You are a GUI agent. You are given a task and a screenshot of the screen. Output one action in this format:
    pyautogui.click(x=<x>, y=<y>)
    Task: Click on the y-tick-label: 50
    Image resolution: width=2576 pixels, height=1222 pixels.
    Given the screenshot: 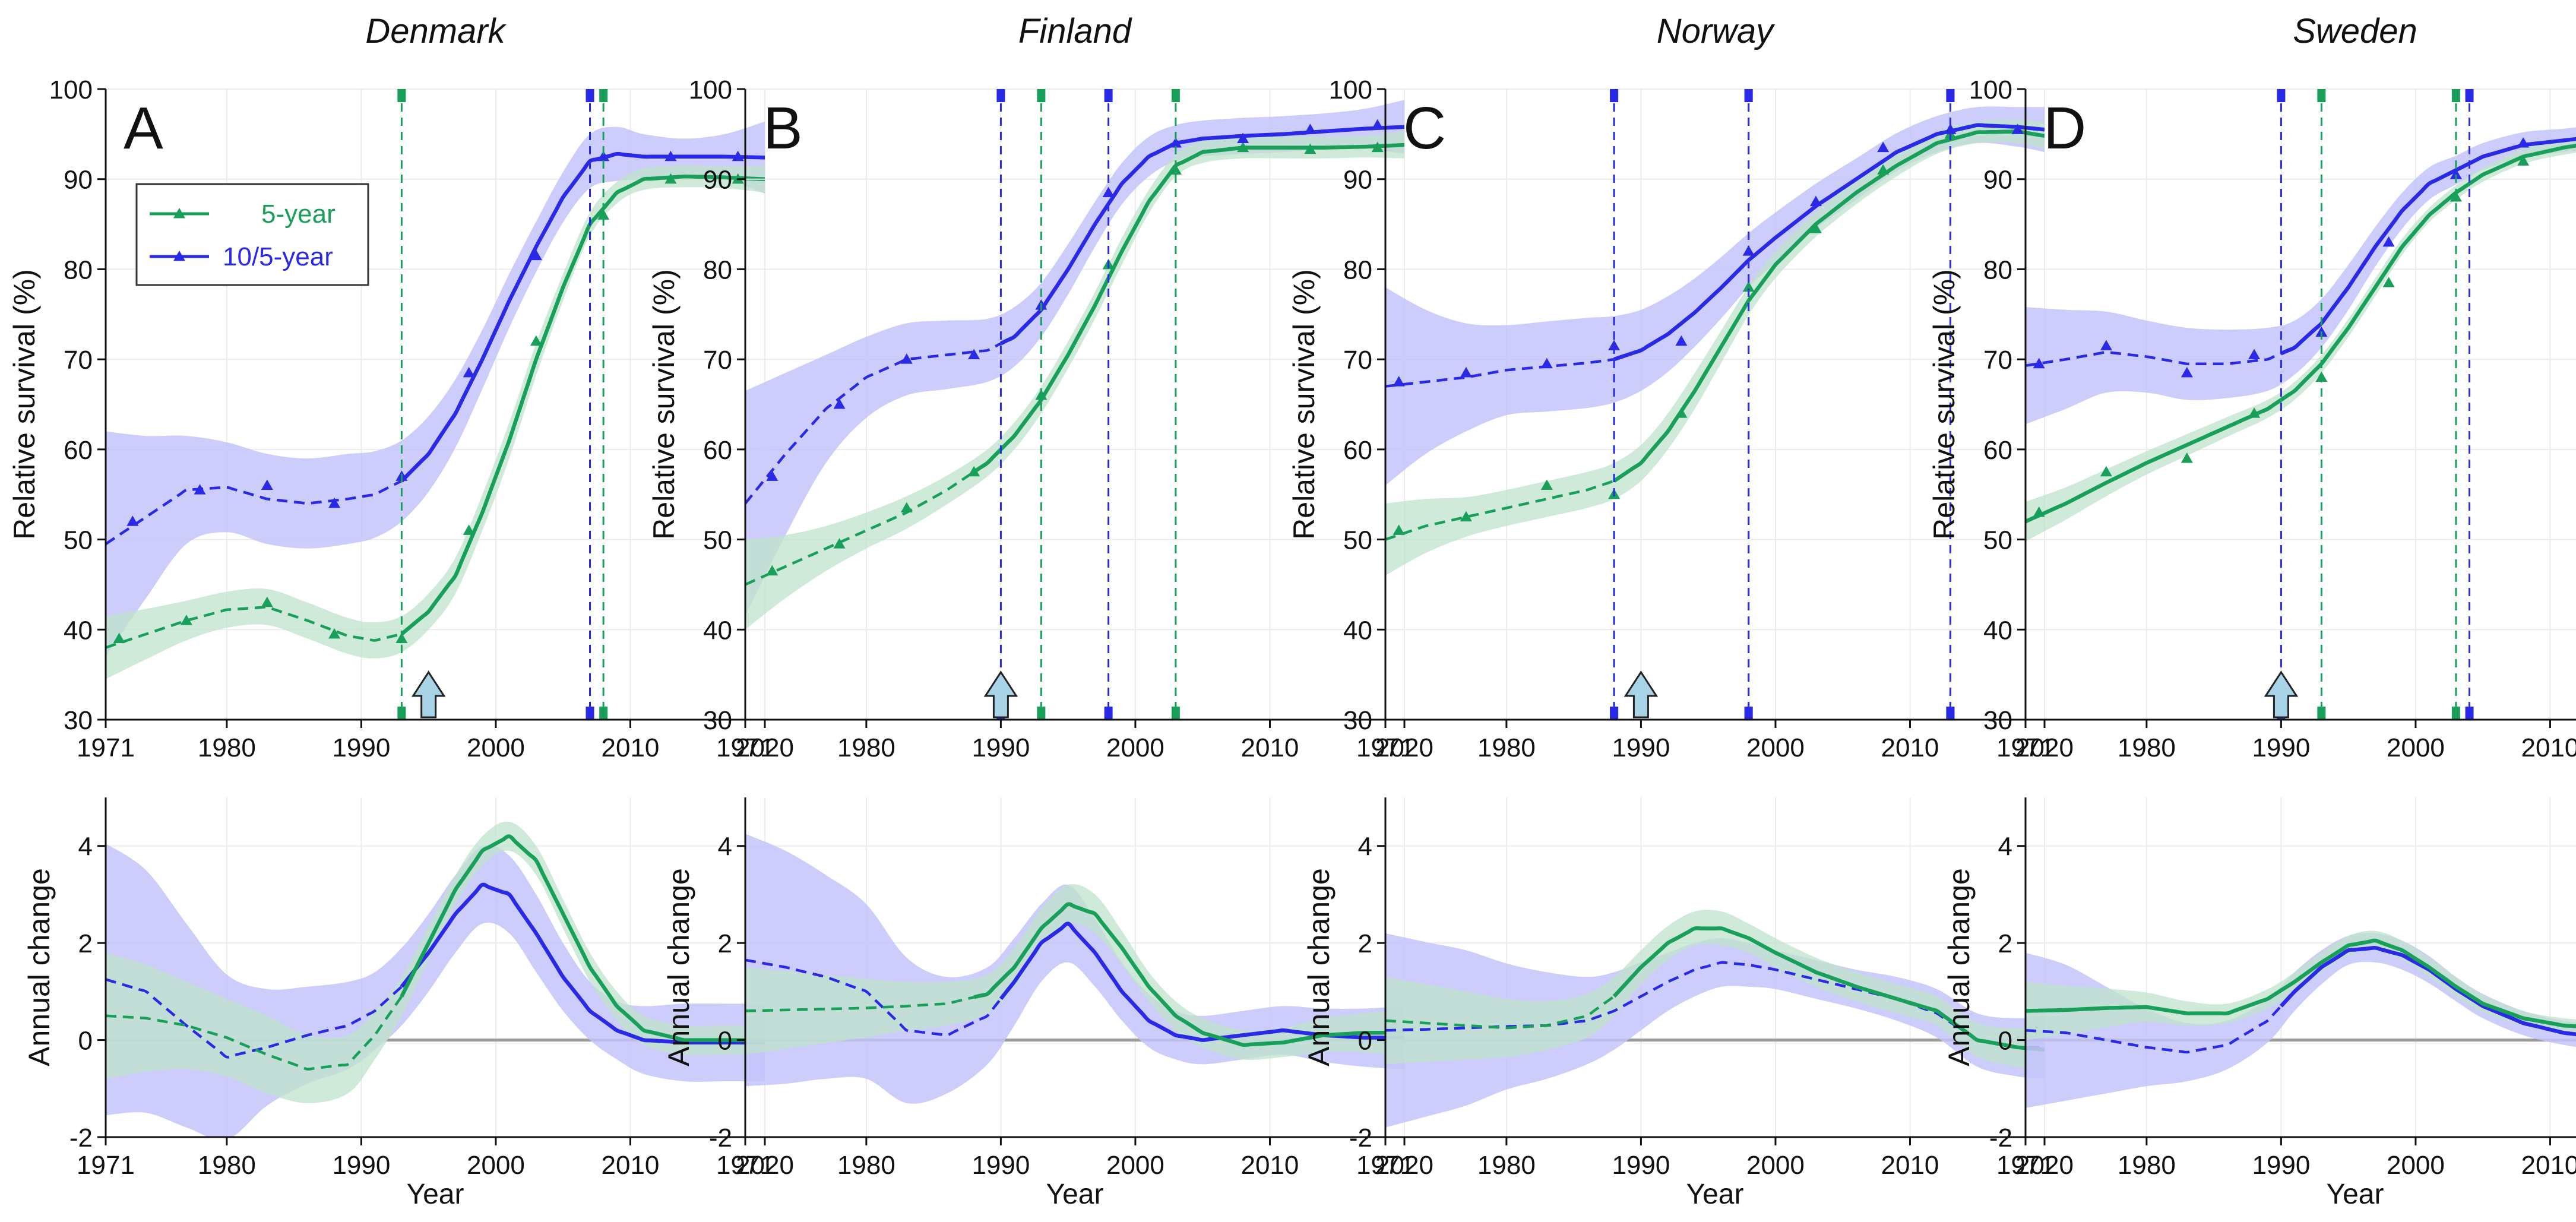 What is the action you would take?
    pyautogui.click(x=717, y=540)
    